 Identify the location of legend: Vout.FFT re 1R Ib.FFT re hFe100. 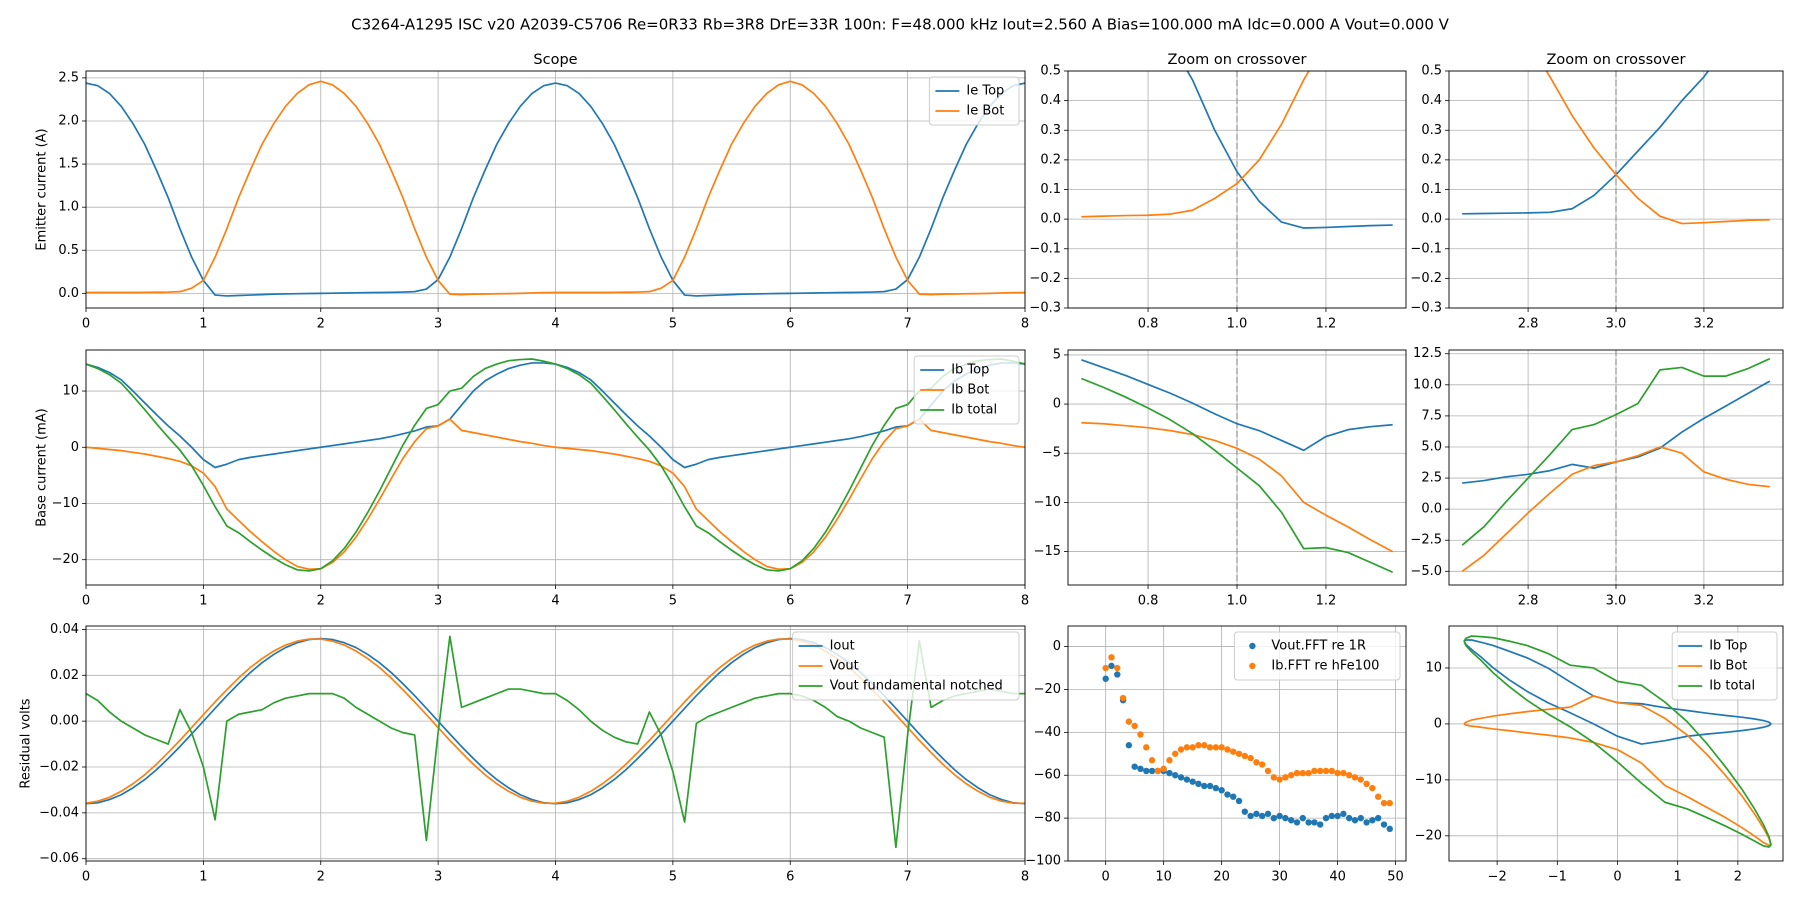
(1317, 656).